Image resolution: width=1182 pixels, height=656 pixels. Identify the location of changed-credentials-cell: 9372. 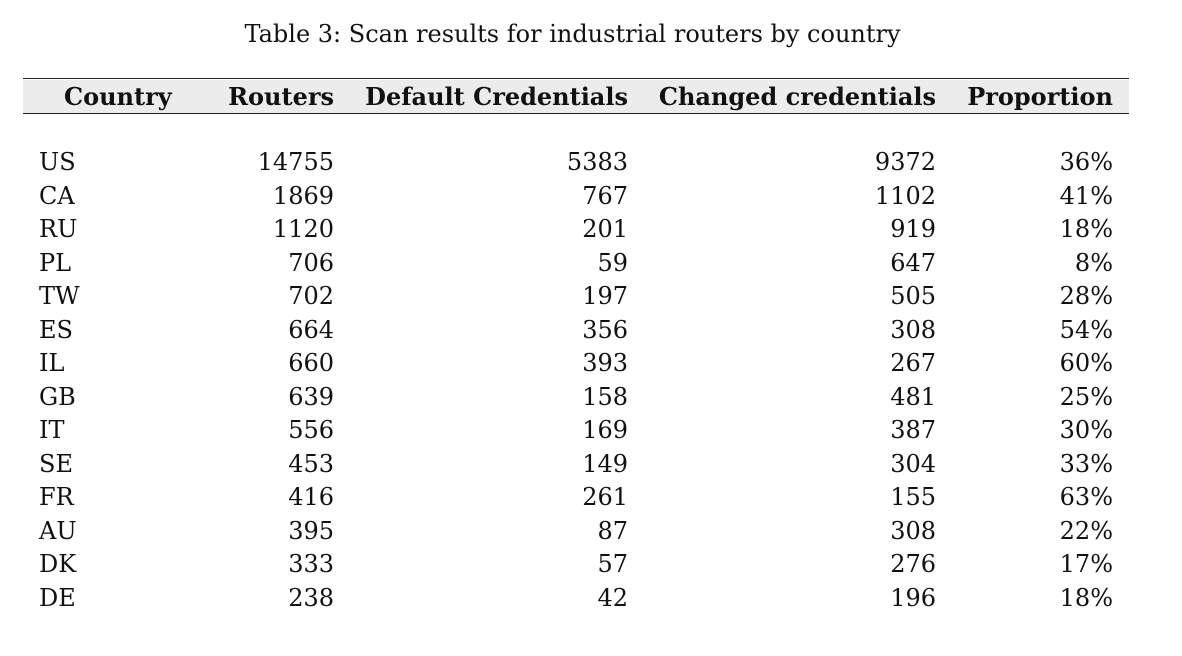
(905, 162).